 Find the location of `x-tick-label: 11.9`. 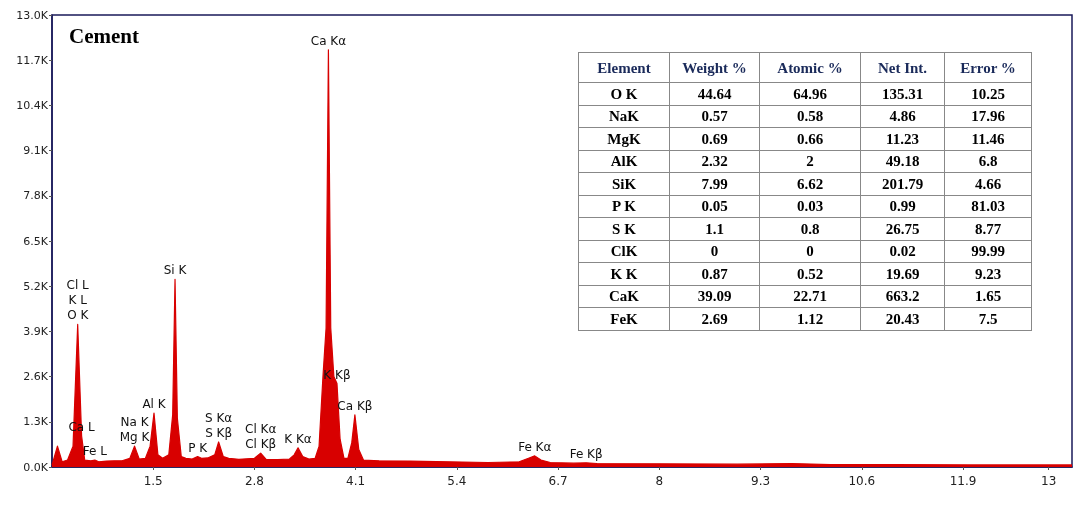

x-tick-label: 11.9 is located at coordinates (963, 481).